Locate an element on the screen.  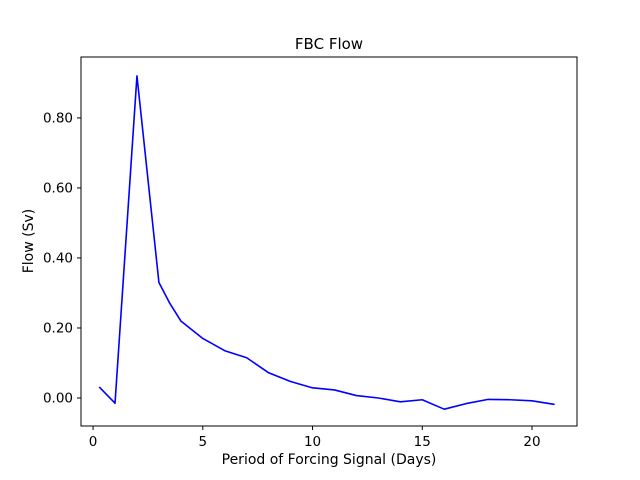
y-tick-label: 0.20 is located at coordinates (58, 328).